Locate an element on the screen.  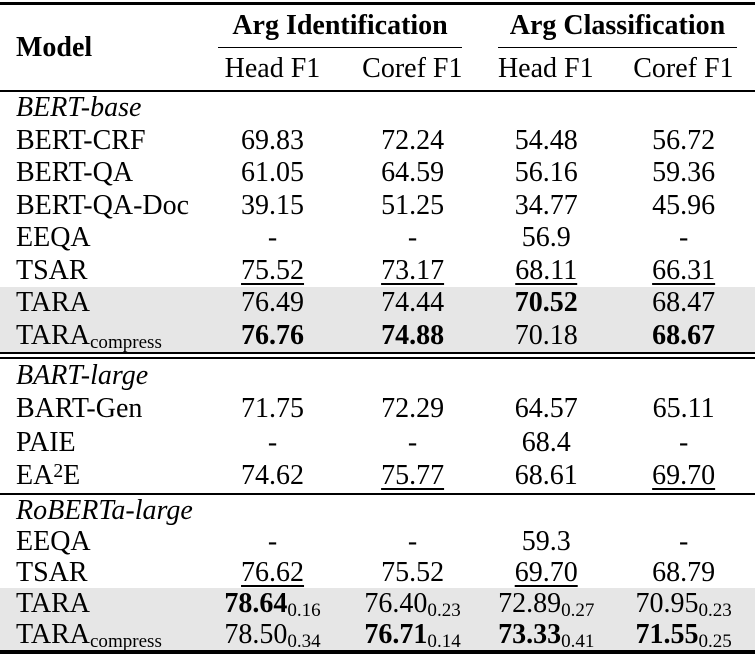
cell-value: 75.52 is located at coordinates (412, 573).